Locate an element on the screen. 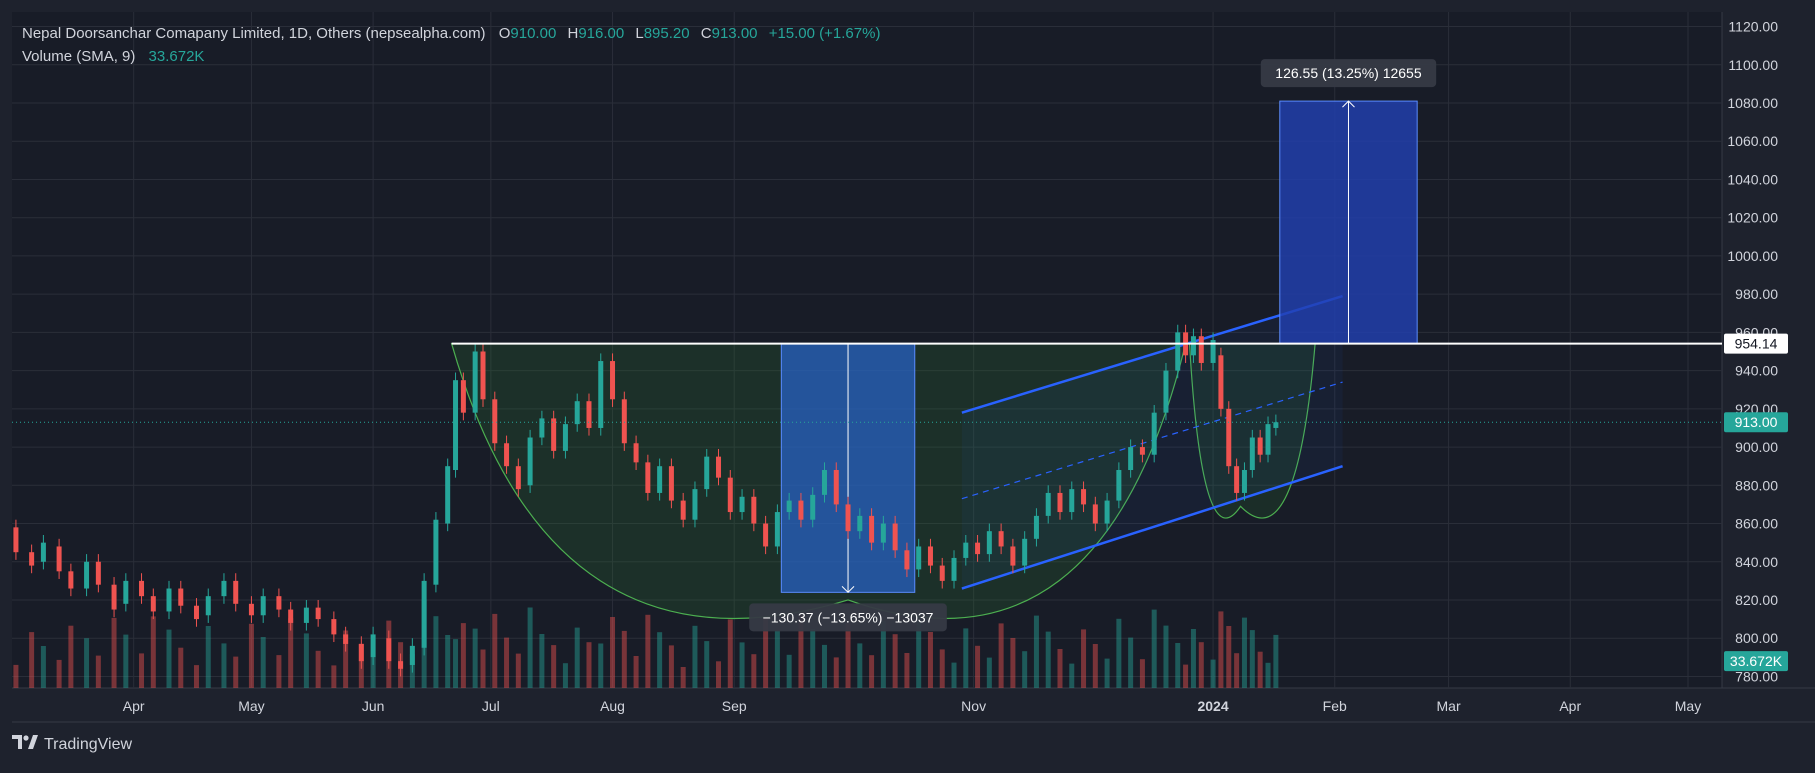  volume-label: Volume (SMA, 9) is located at coordinates (79, 56).